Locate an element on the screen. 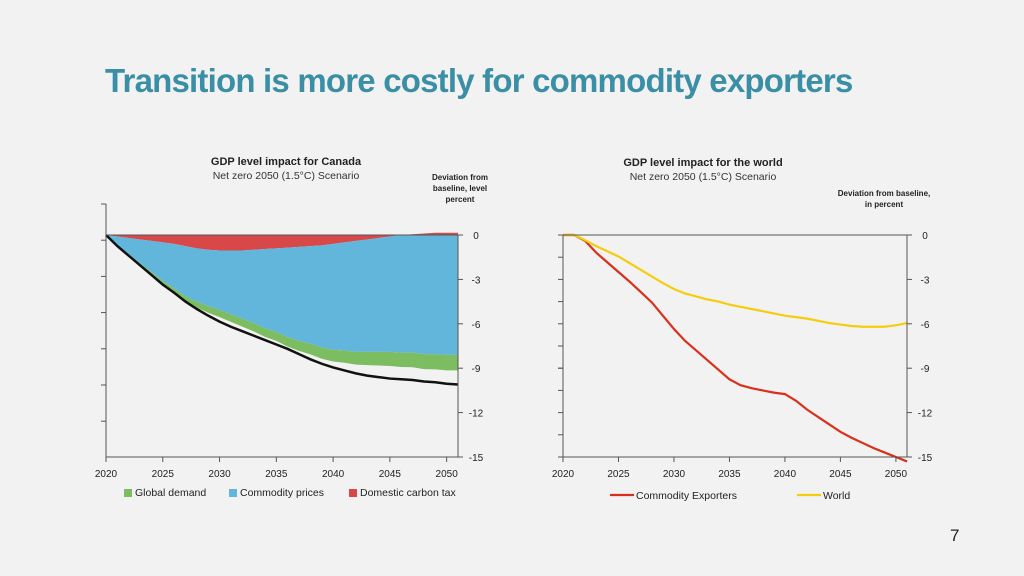 Image resolution: width=1024 pixels, height=576 pixels. chart2-xtick-label: 2030 is located at coordinates (674, 474).